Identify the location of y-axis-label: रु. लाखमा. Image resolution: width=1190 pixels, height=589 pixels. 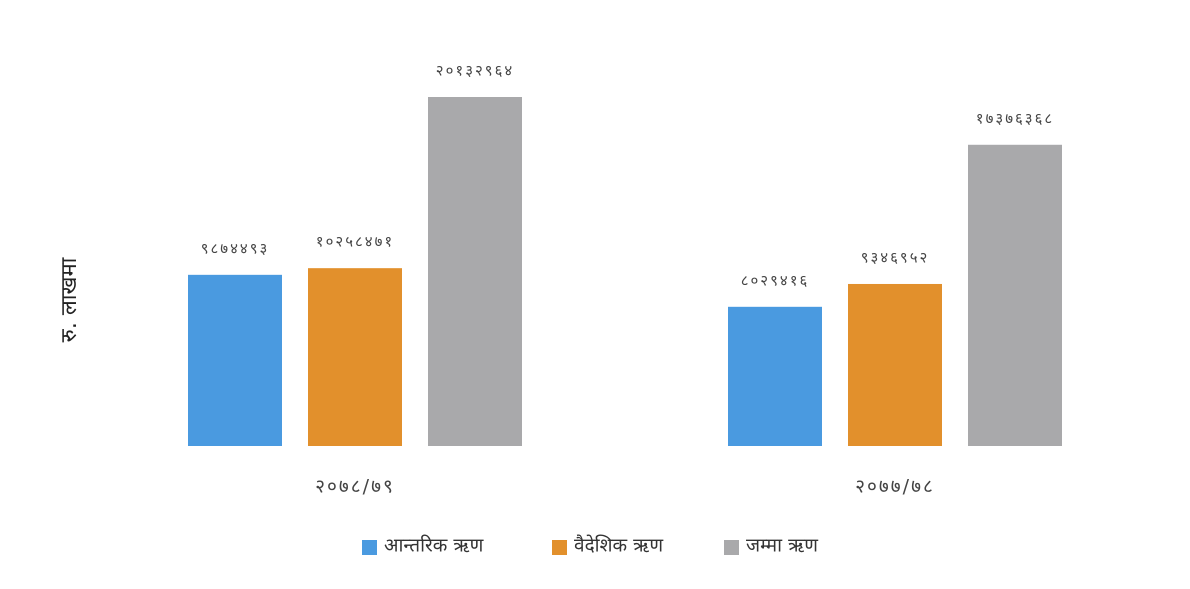
(69, 299).